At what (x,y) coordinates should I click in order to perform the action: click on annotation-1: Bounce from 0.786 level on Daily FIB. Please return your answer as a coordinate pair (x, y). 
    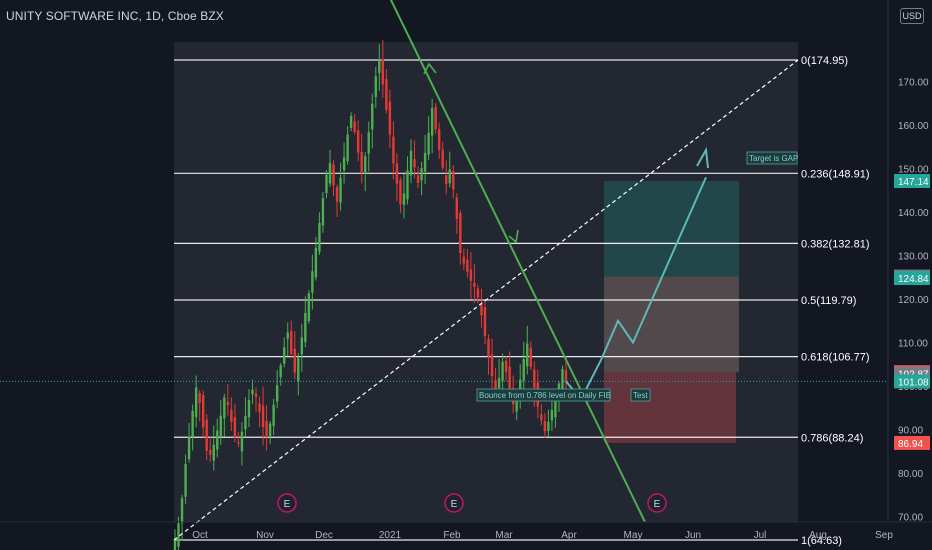
    Looking at the image, I should click on (543, 395).